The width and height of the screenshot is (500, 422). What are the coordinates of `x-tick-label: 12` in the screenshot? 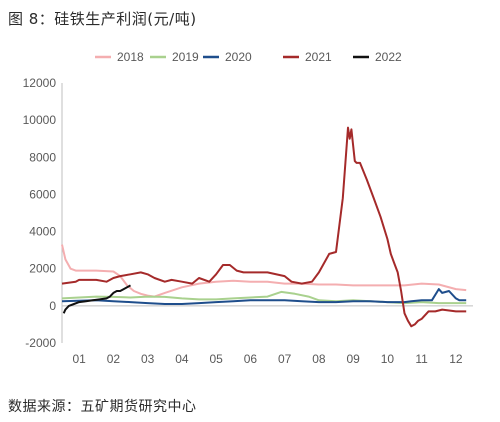 It's located at (456, 359).